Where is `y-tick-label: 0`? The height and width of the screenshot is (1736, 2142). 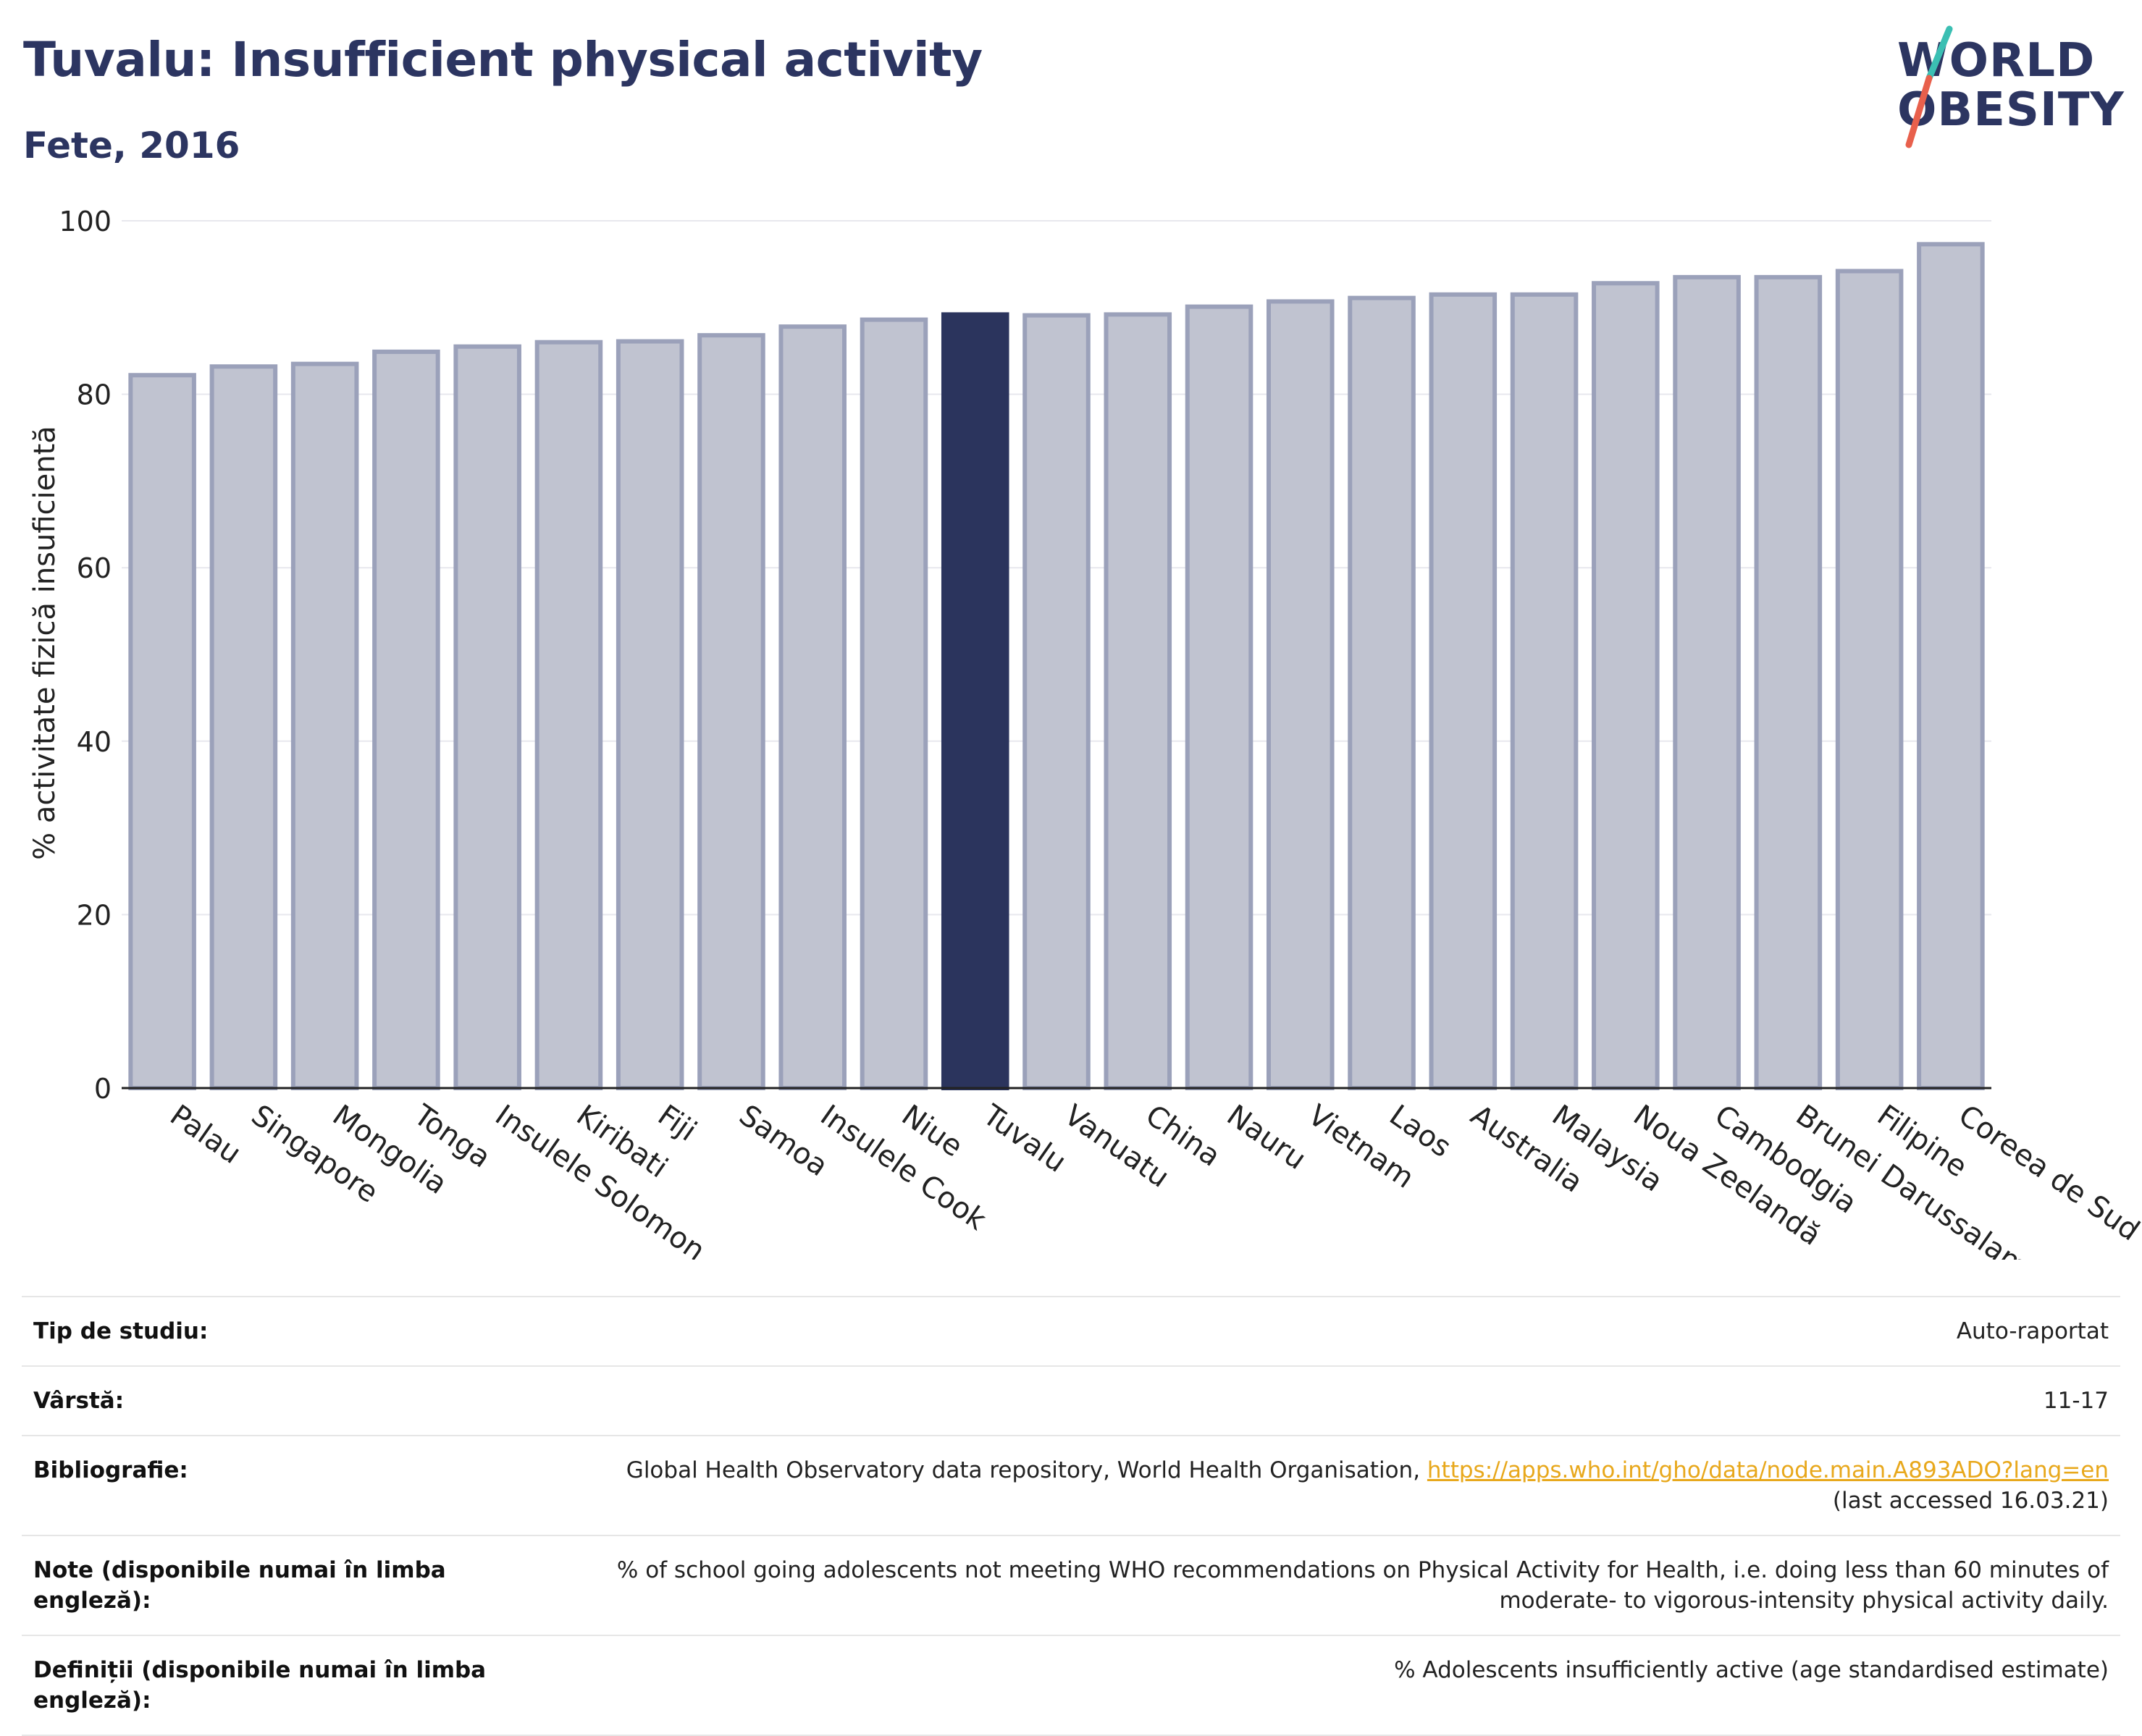 y-tick-label: 0 is located at coordinates (103, 1089).